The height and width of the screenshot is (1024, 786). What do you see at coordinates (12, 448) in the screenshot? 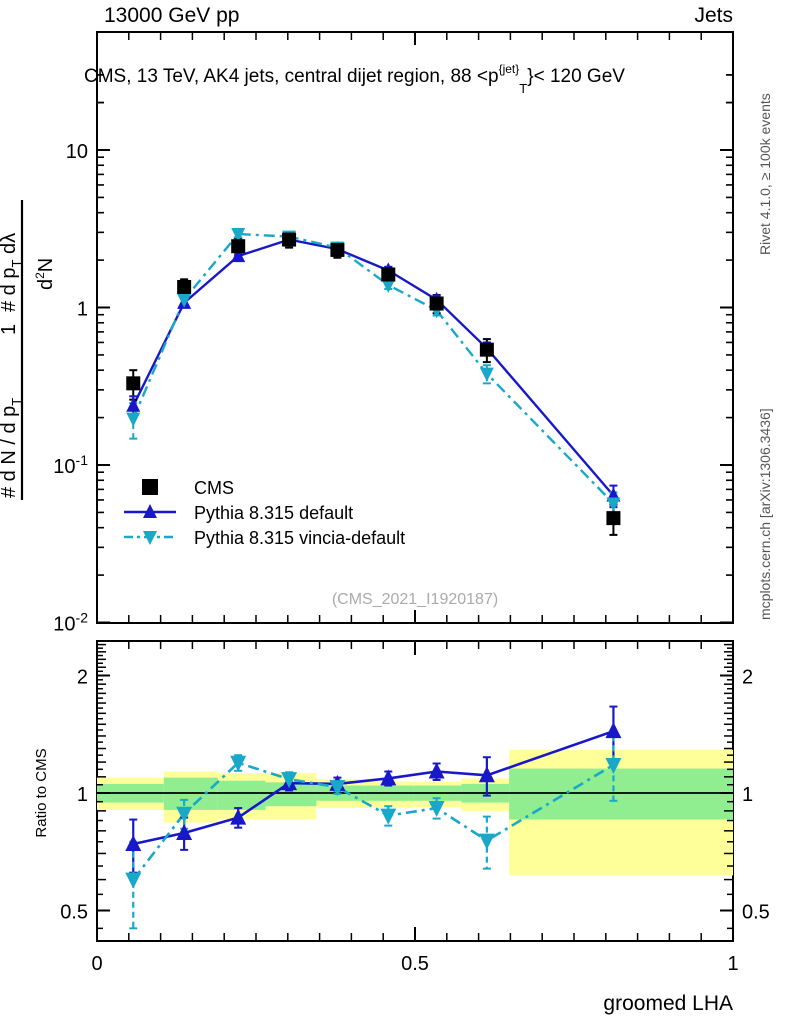
I see `yaxis-denominator: # d N / d pT` at bounding box center [12, 448].